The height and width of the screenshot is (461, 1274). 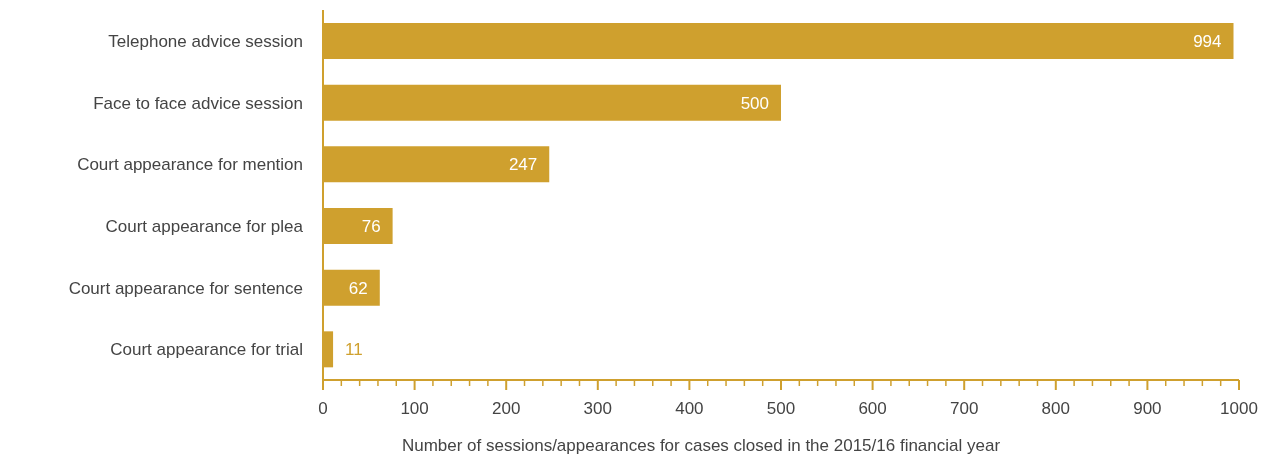 I want to click on x-tick-label: 200, so click(x=506, y=408).